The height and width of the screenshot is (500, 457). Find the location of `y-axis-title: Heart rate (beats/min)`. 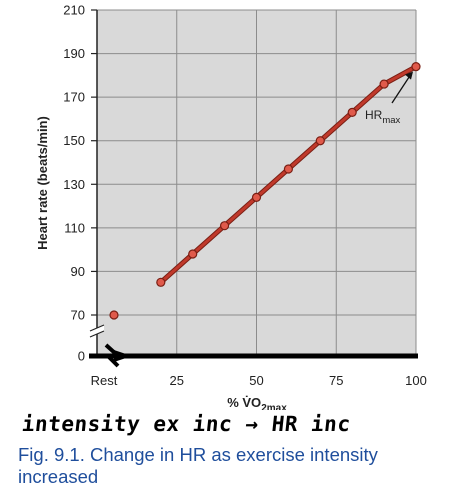

y-axis-title: Heart rate (beats/min) is located at coordinates (42, 183).